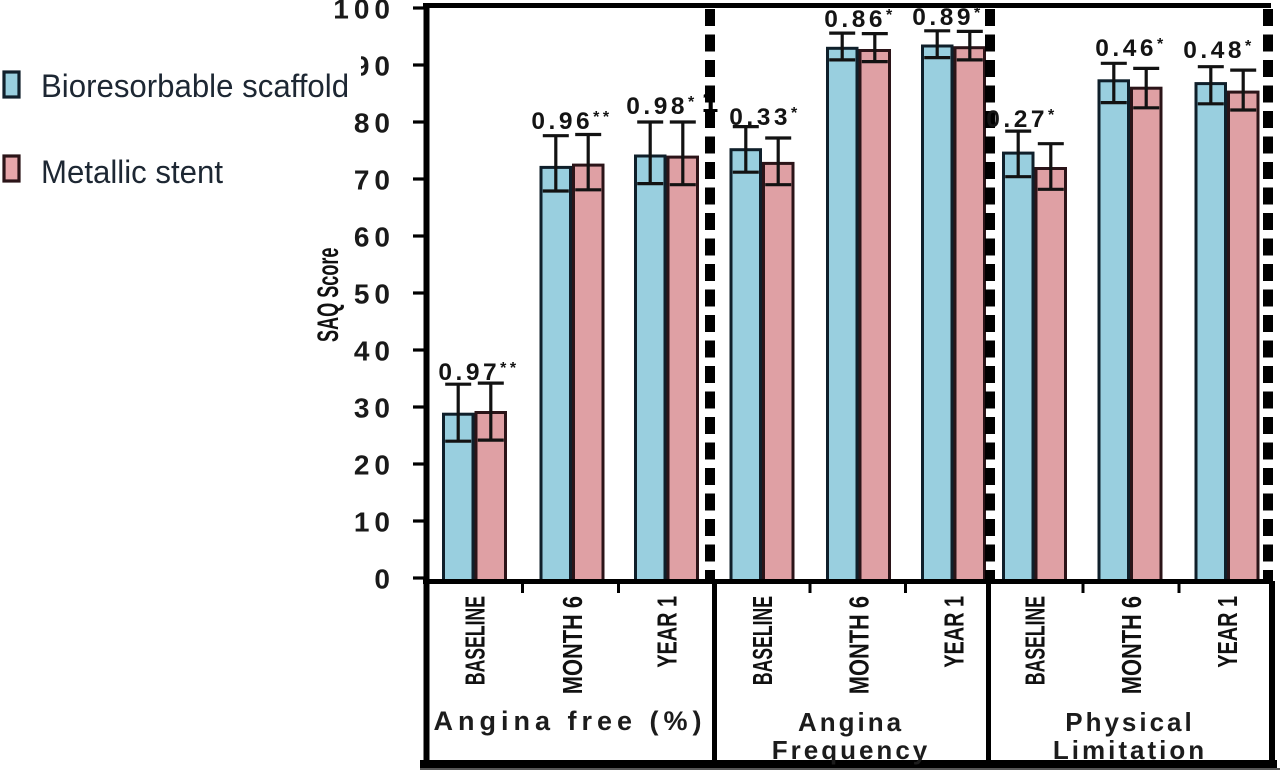  I want to click on svg-text: 70, so click(374, 180).